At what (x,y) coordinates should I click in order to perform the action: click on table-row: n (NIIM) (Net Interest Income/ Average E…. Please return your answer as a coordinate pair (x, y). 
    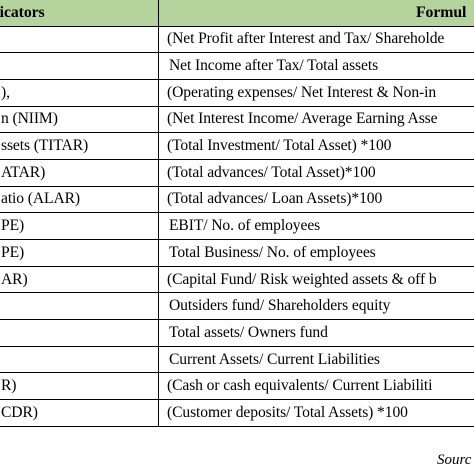
    Looking at the image, I should click on (237, 120).